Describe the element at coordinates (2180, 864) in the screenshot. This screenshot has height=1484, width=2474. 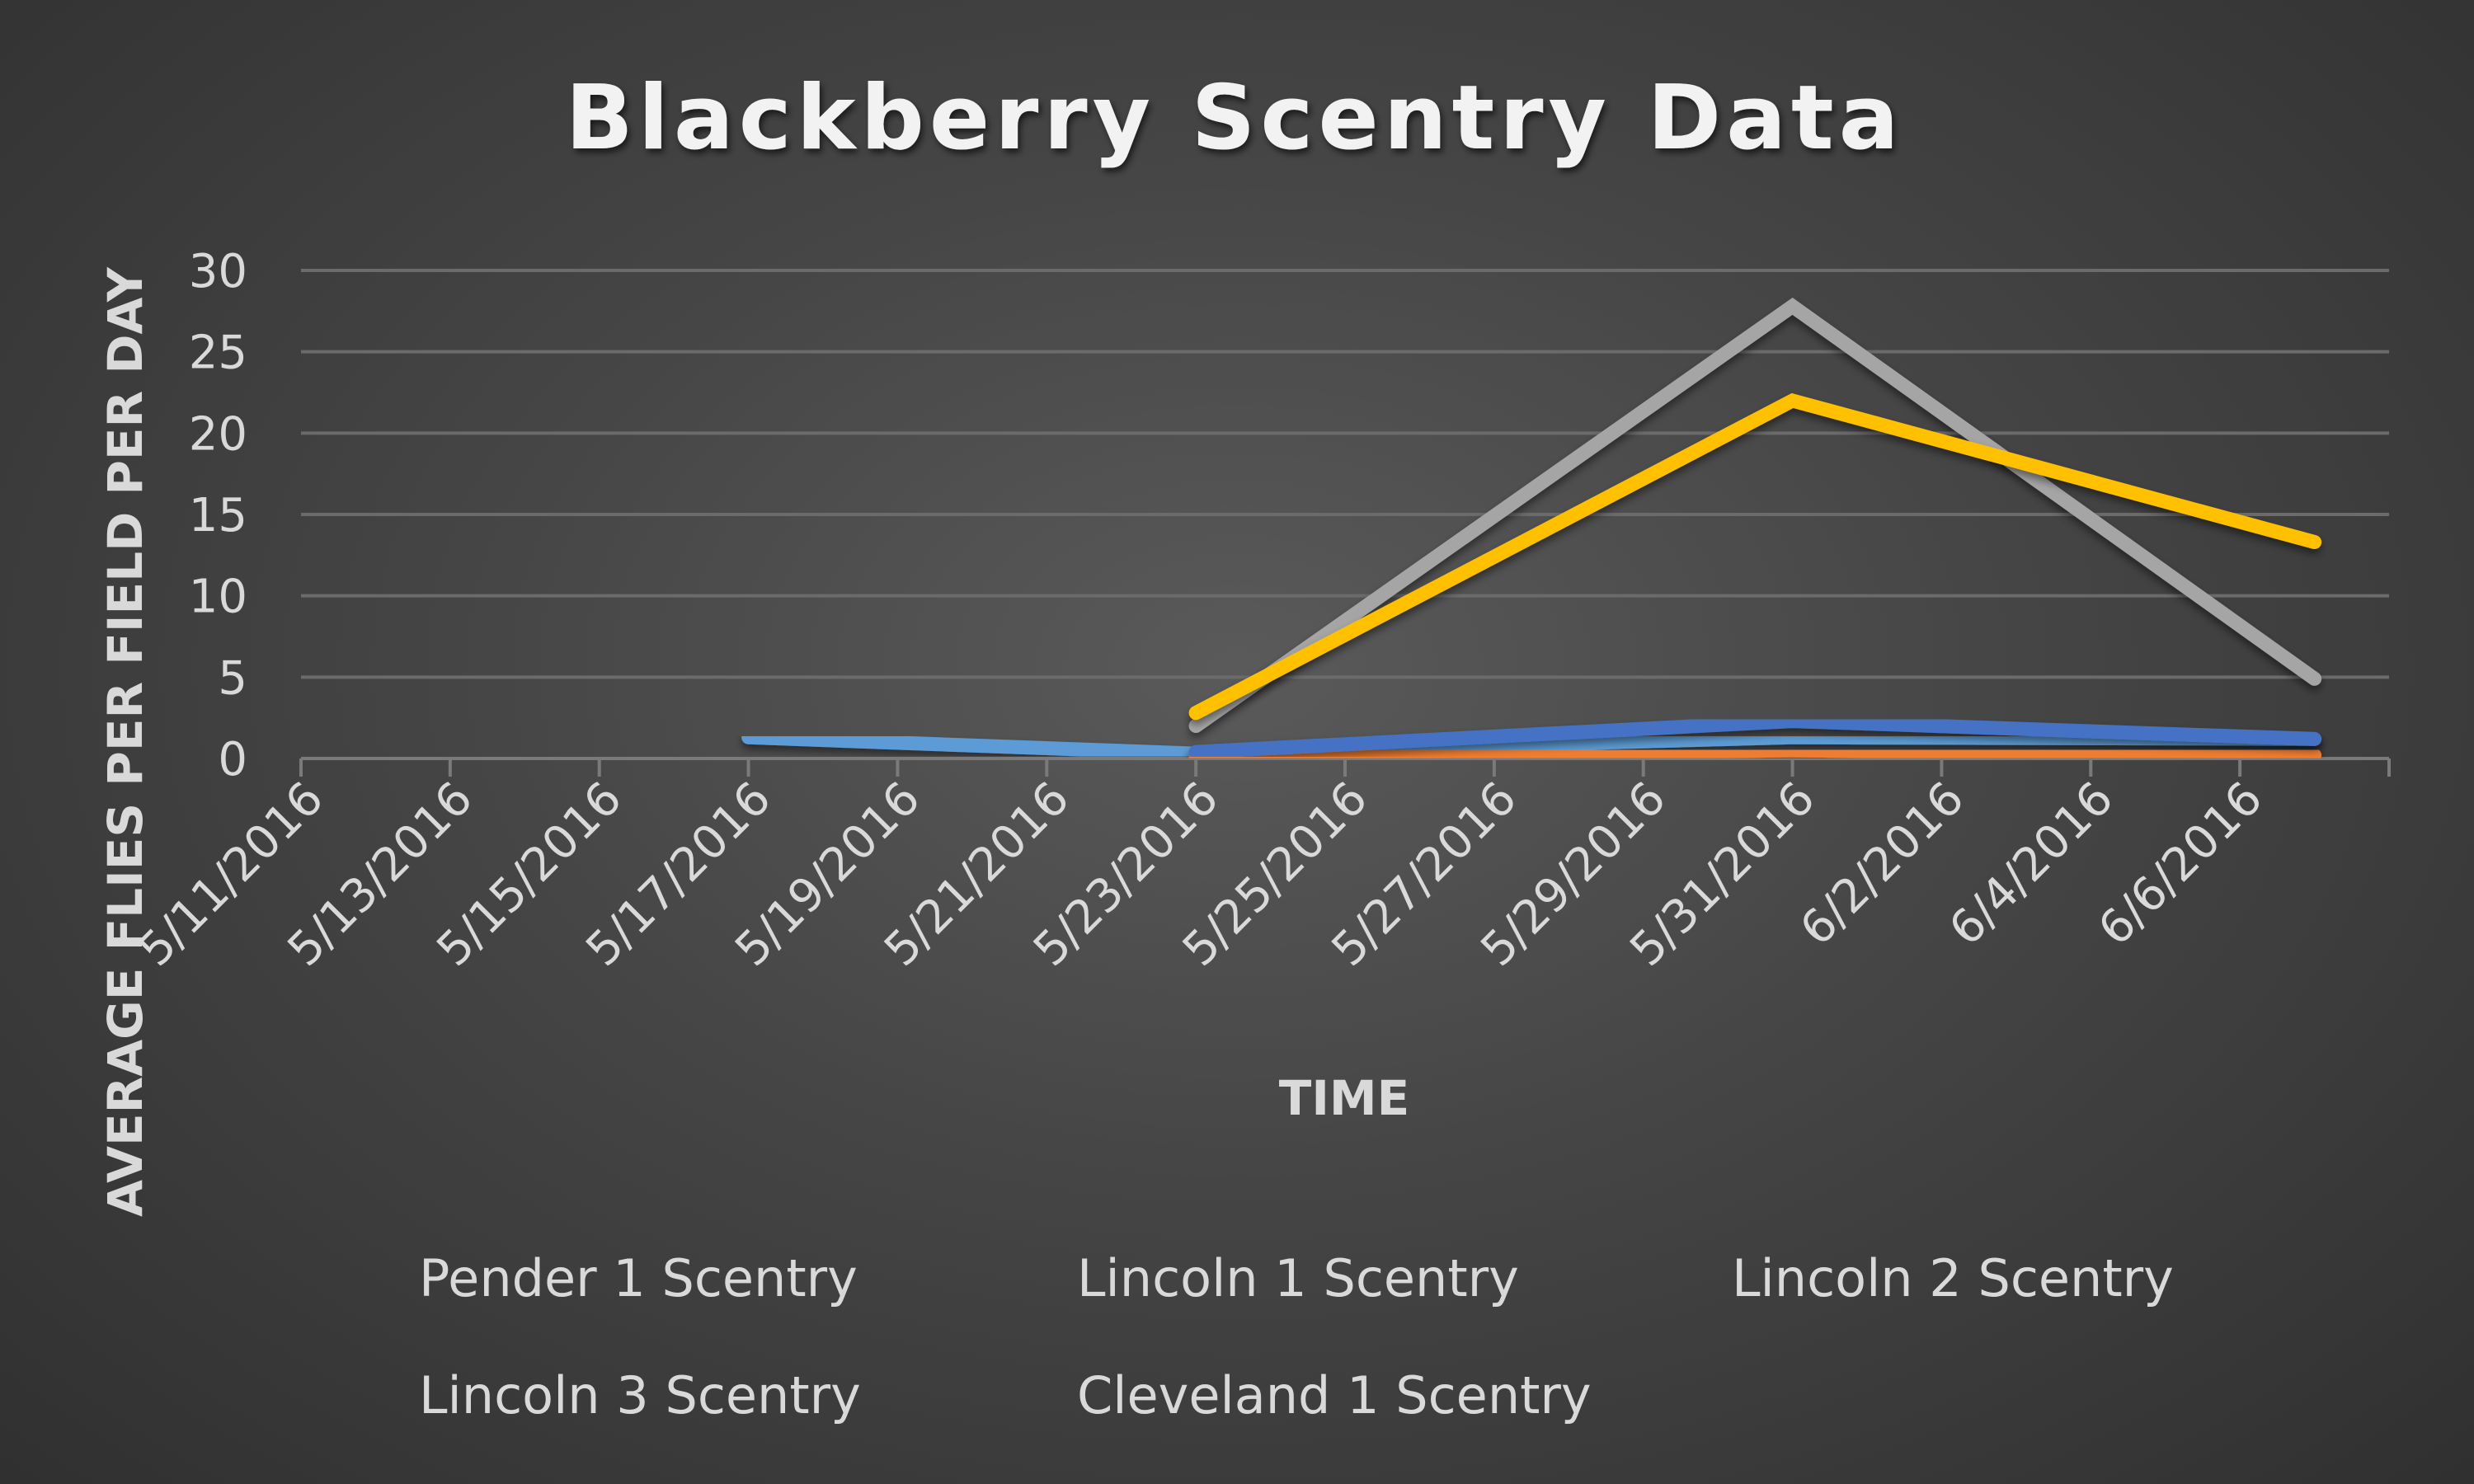
I see `x-tick-label: 6/6/2016` at that location.